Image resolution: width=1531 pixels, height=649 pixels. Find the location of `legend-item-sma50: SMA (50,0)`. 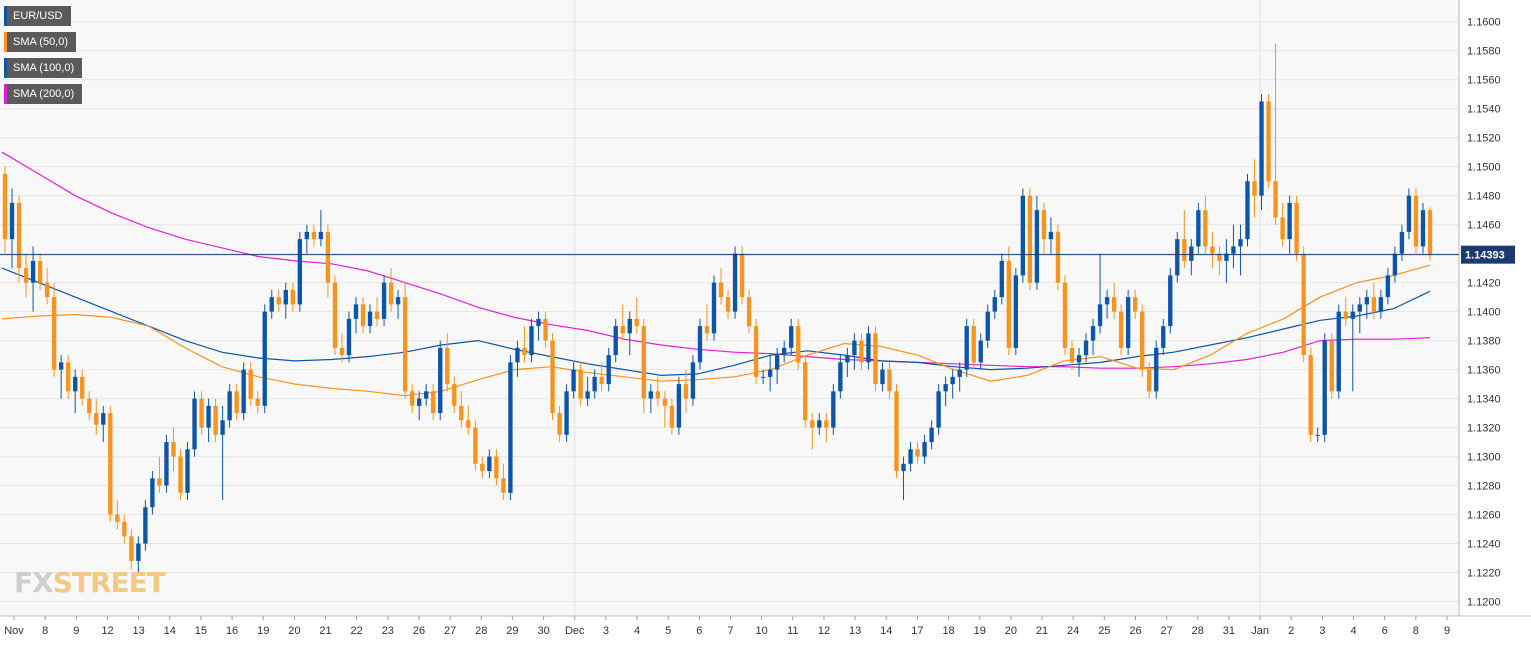

legend-item-sma50: SMA (50,0) is located at coordinates (40, 42).